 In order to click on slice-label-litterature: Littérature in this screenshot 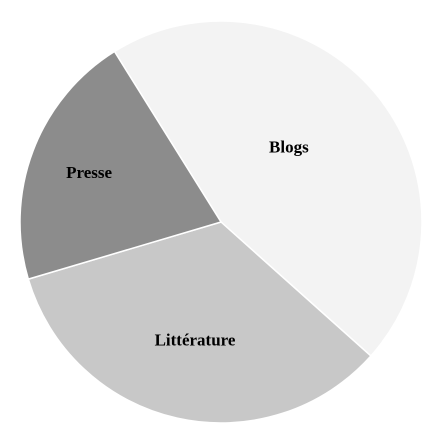, I will do `click(195, 340)`.